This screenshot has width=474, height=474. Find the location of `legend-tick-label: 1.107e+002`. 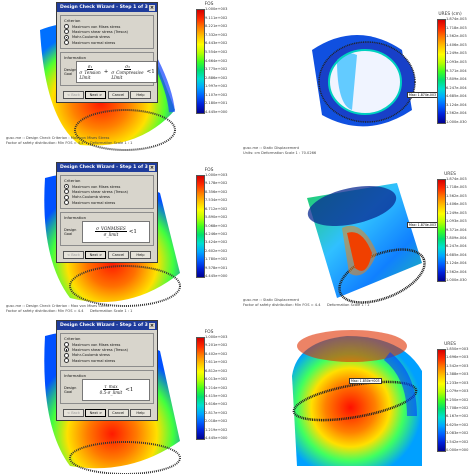

legend-tick-label: 1.107e+002 is located at coordinates (216, 94).